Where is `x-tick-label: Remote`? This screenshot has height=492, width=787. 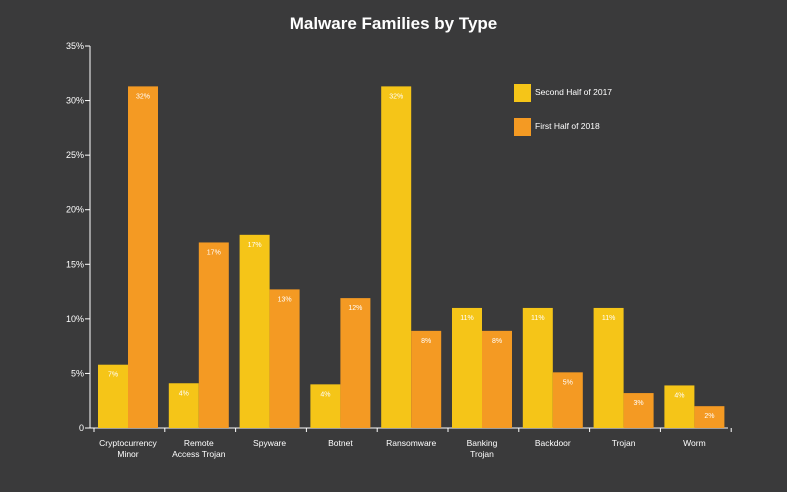
x-tick-label: Remote is located at coordinates (199, 443).